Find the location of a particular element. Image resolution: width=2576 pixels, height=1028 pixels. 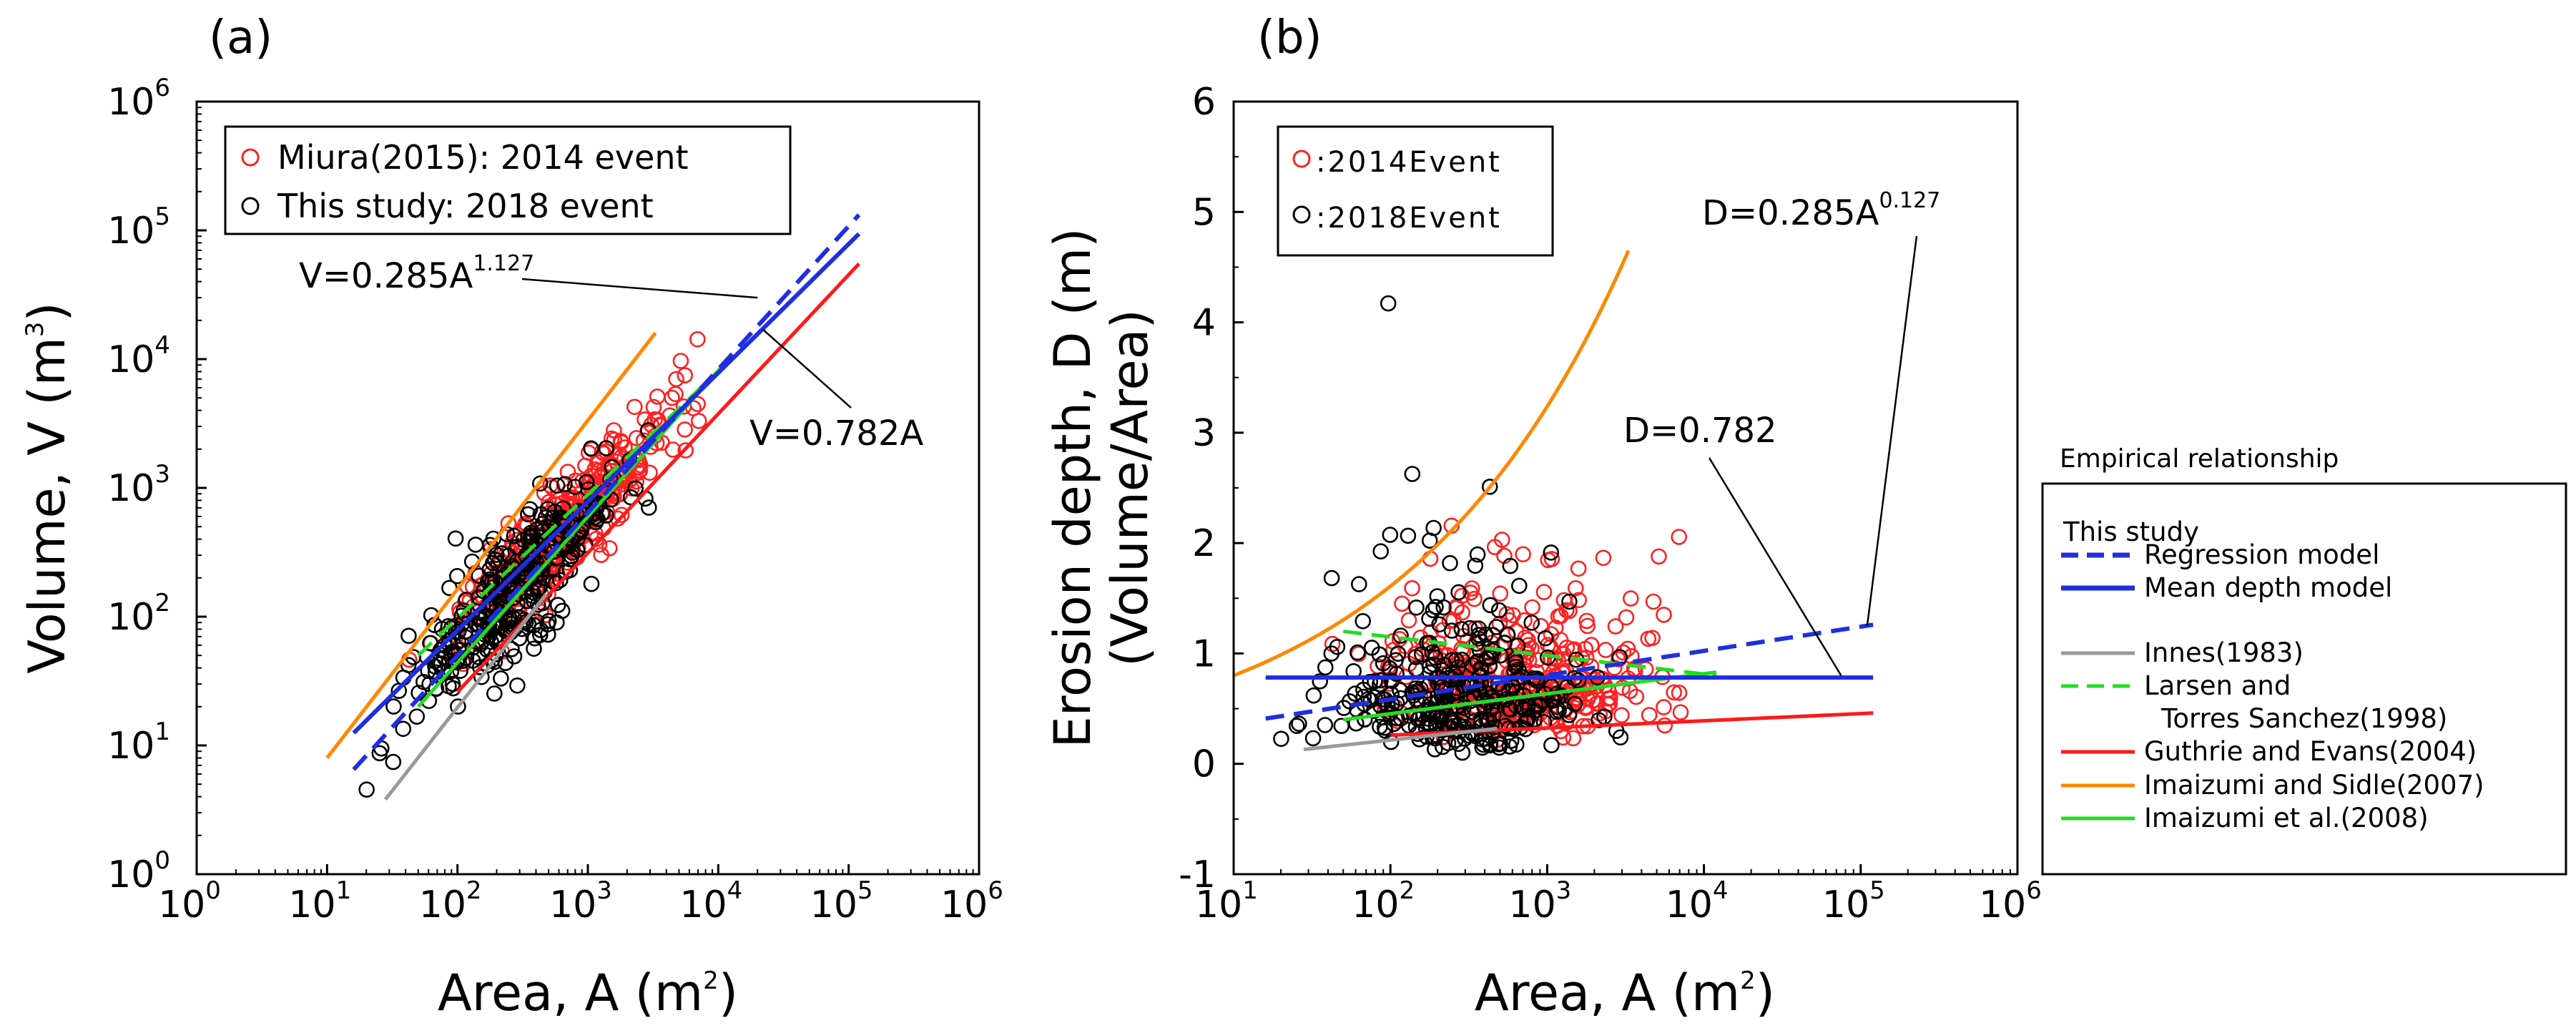

y-tick-label: 10³ is located at coordinates (139, 485).